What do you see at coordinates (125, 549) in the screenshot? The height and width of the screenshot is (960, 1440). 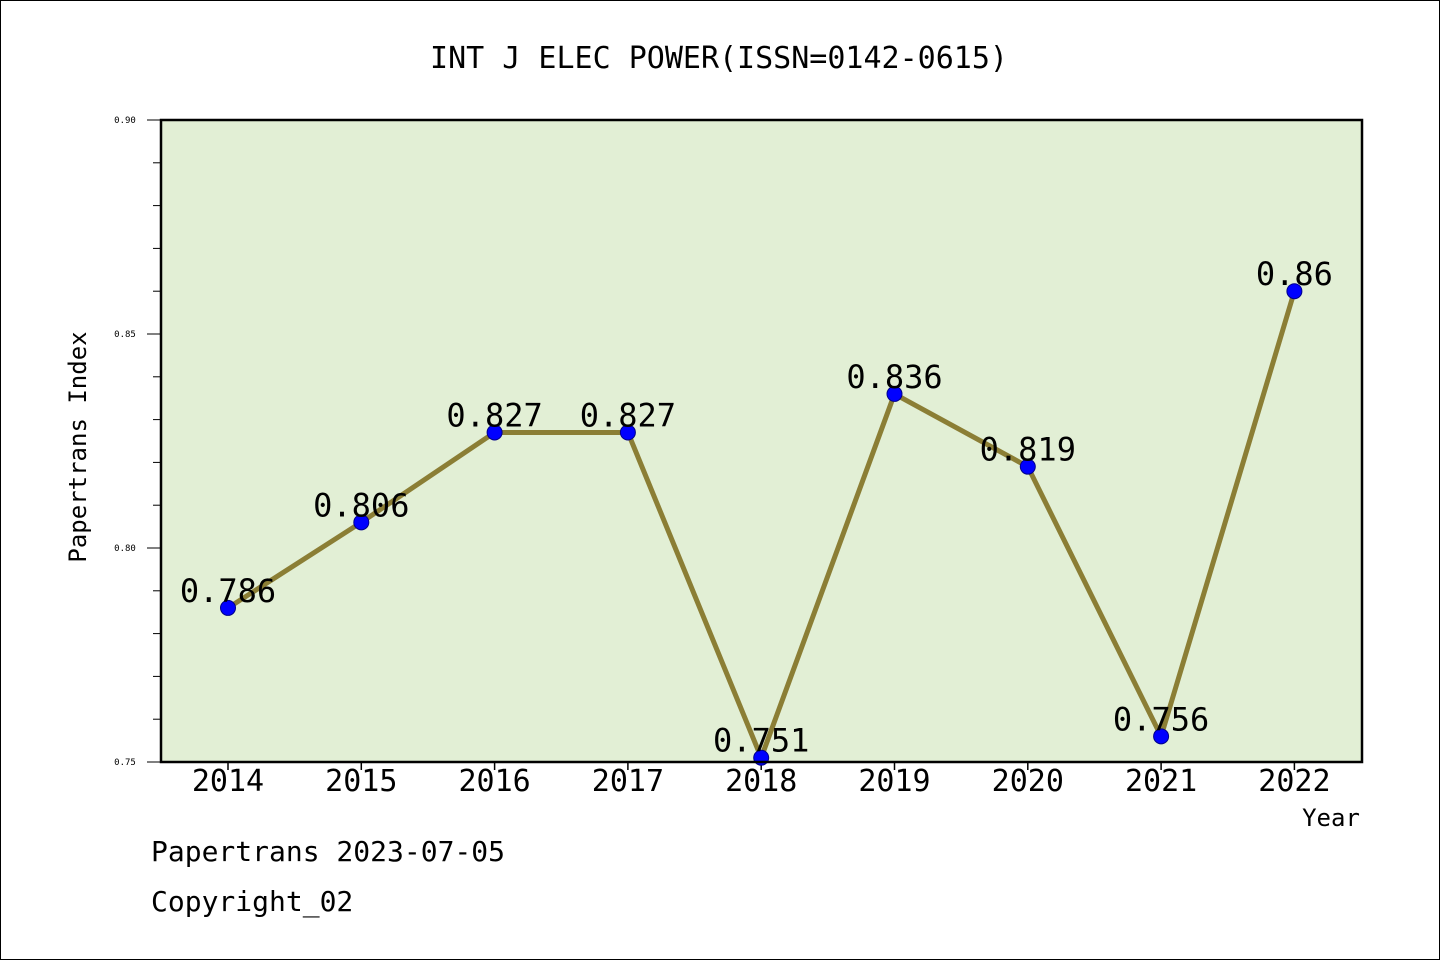 I see `y-tick-label: 0.80` at bounding box center [125, 549].